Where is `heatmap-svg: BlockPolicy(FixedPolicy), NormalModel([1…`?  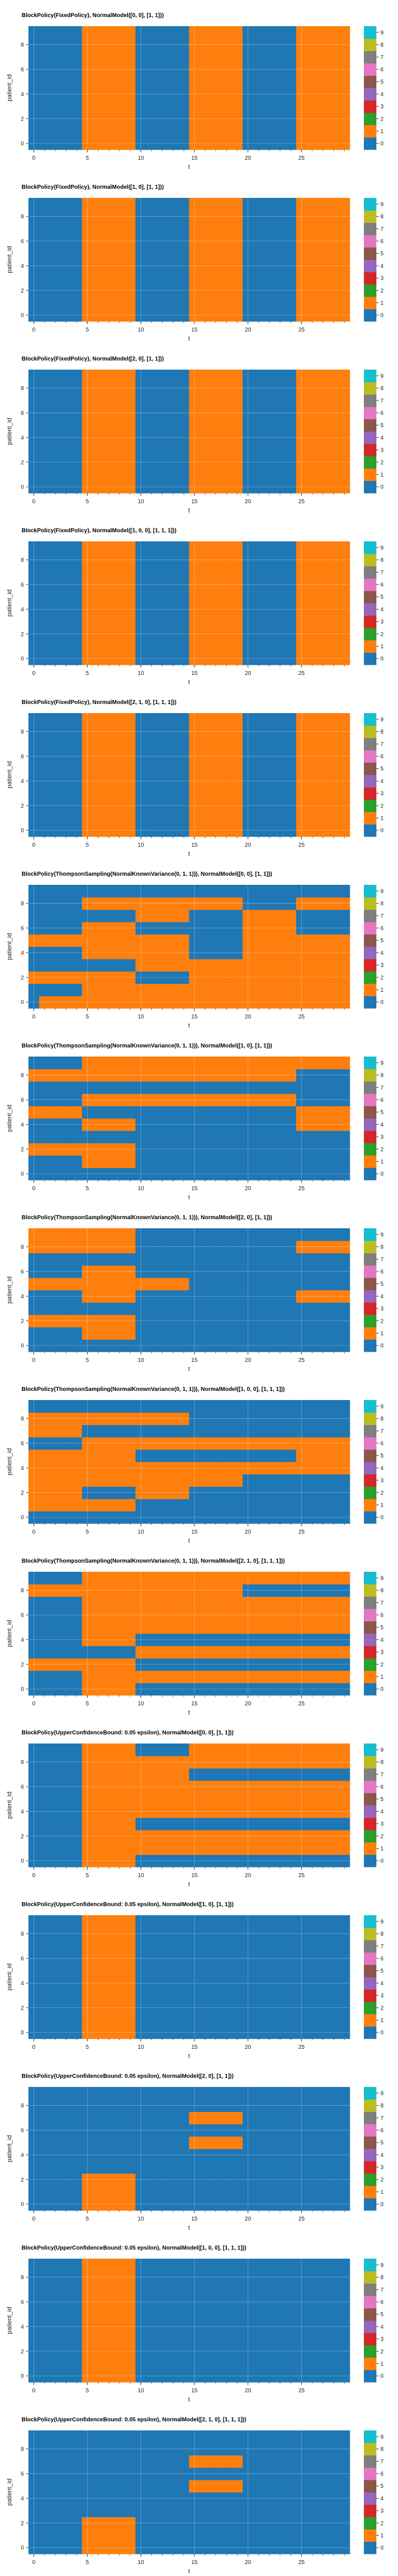 heatmap-svg: BlockPolicy(FixedPolicy), NormalModel([1… is located at coordinates (195, 263).